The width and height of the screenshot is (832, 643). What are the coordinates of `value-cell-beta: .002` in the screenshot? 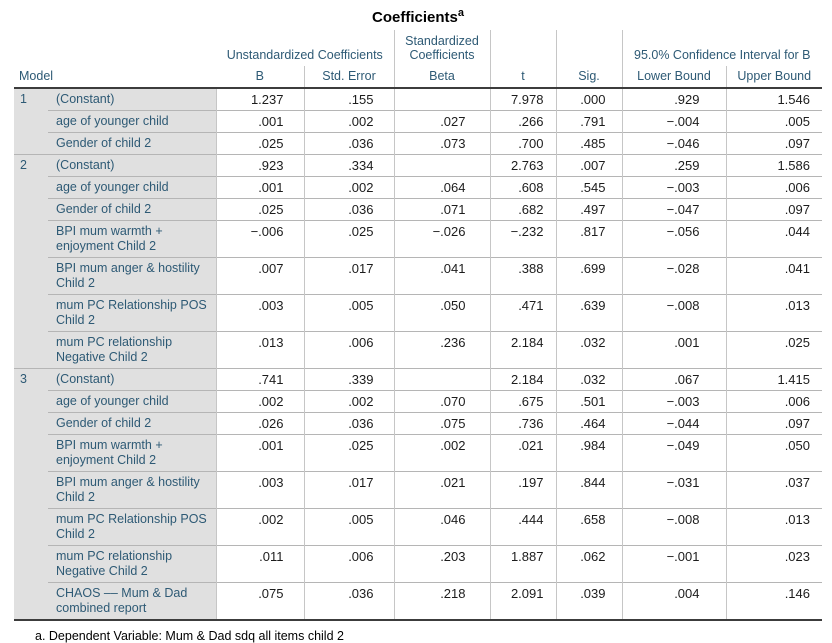 It's located at (441, 453).